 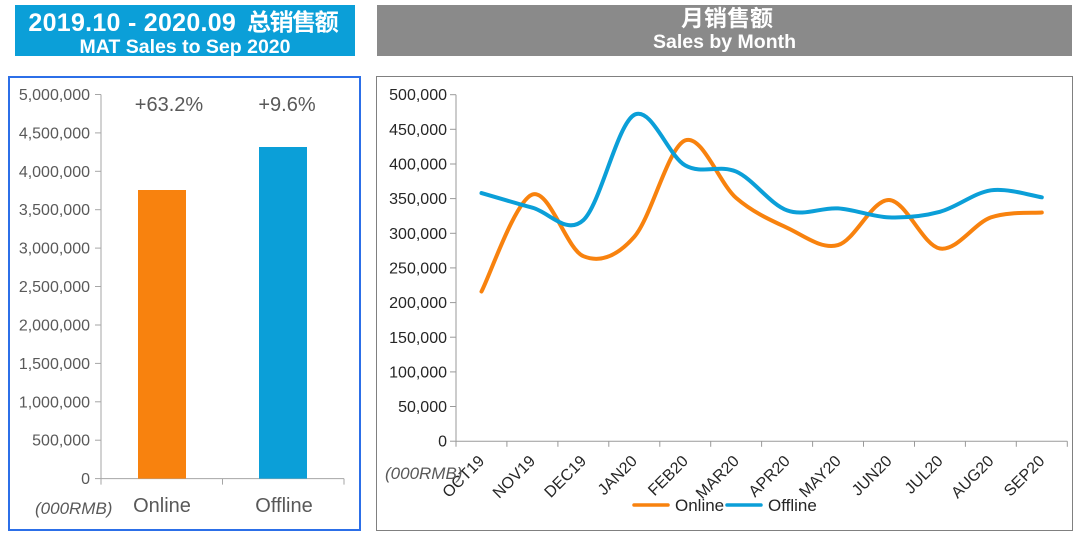 What do you see at coordinates (54, 402) in the screenshot?
I see `svg-text: 1,000,000` at bounding box center [54, 402].